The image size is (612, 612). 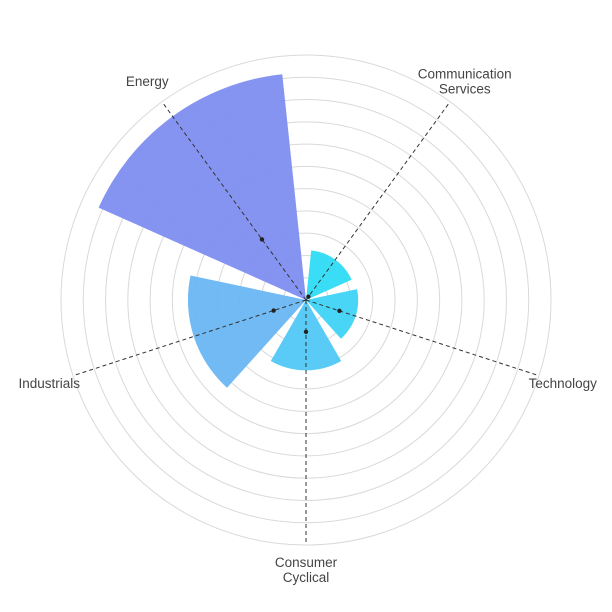 What do you see at coordinates (306, 562) in the screenshot?
I see `category-label-line: Consumer` at bounding box center [306, 562].